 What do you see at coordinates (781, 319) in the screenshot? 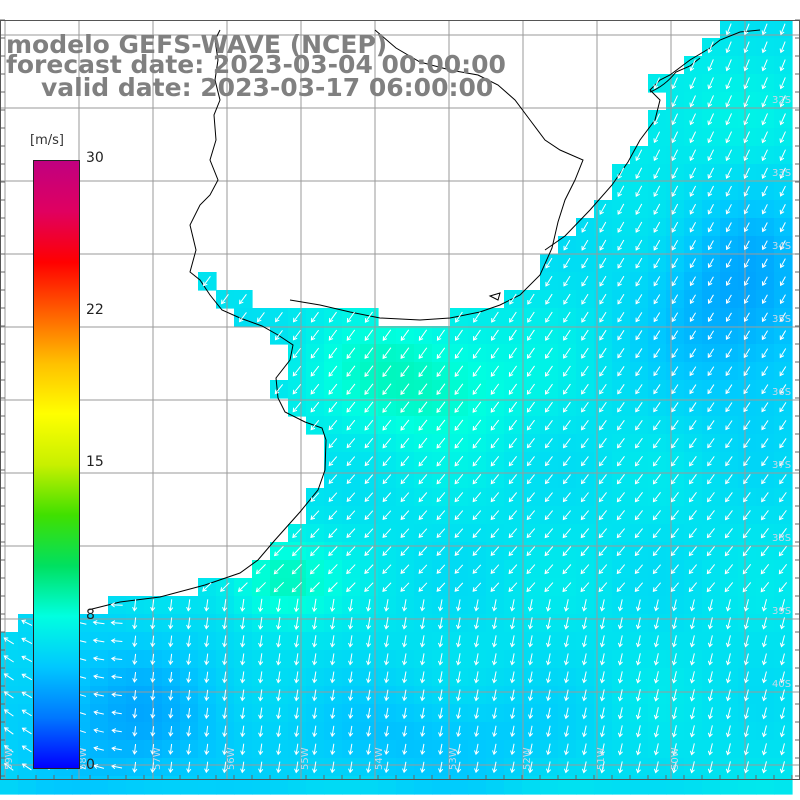
I see `latitude-label: 35S` at bounding box center [781, 319].